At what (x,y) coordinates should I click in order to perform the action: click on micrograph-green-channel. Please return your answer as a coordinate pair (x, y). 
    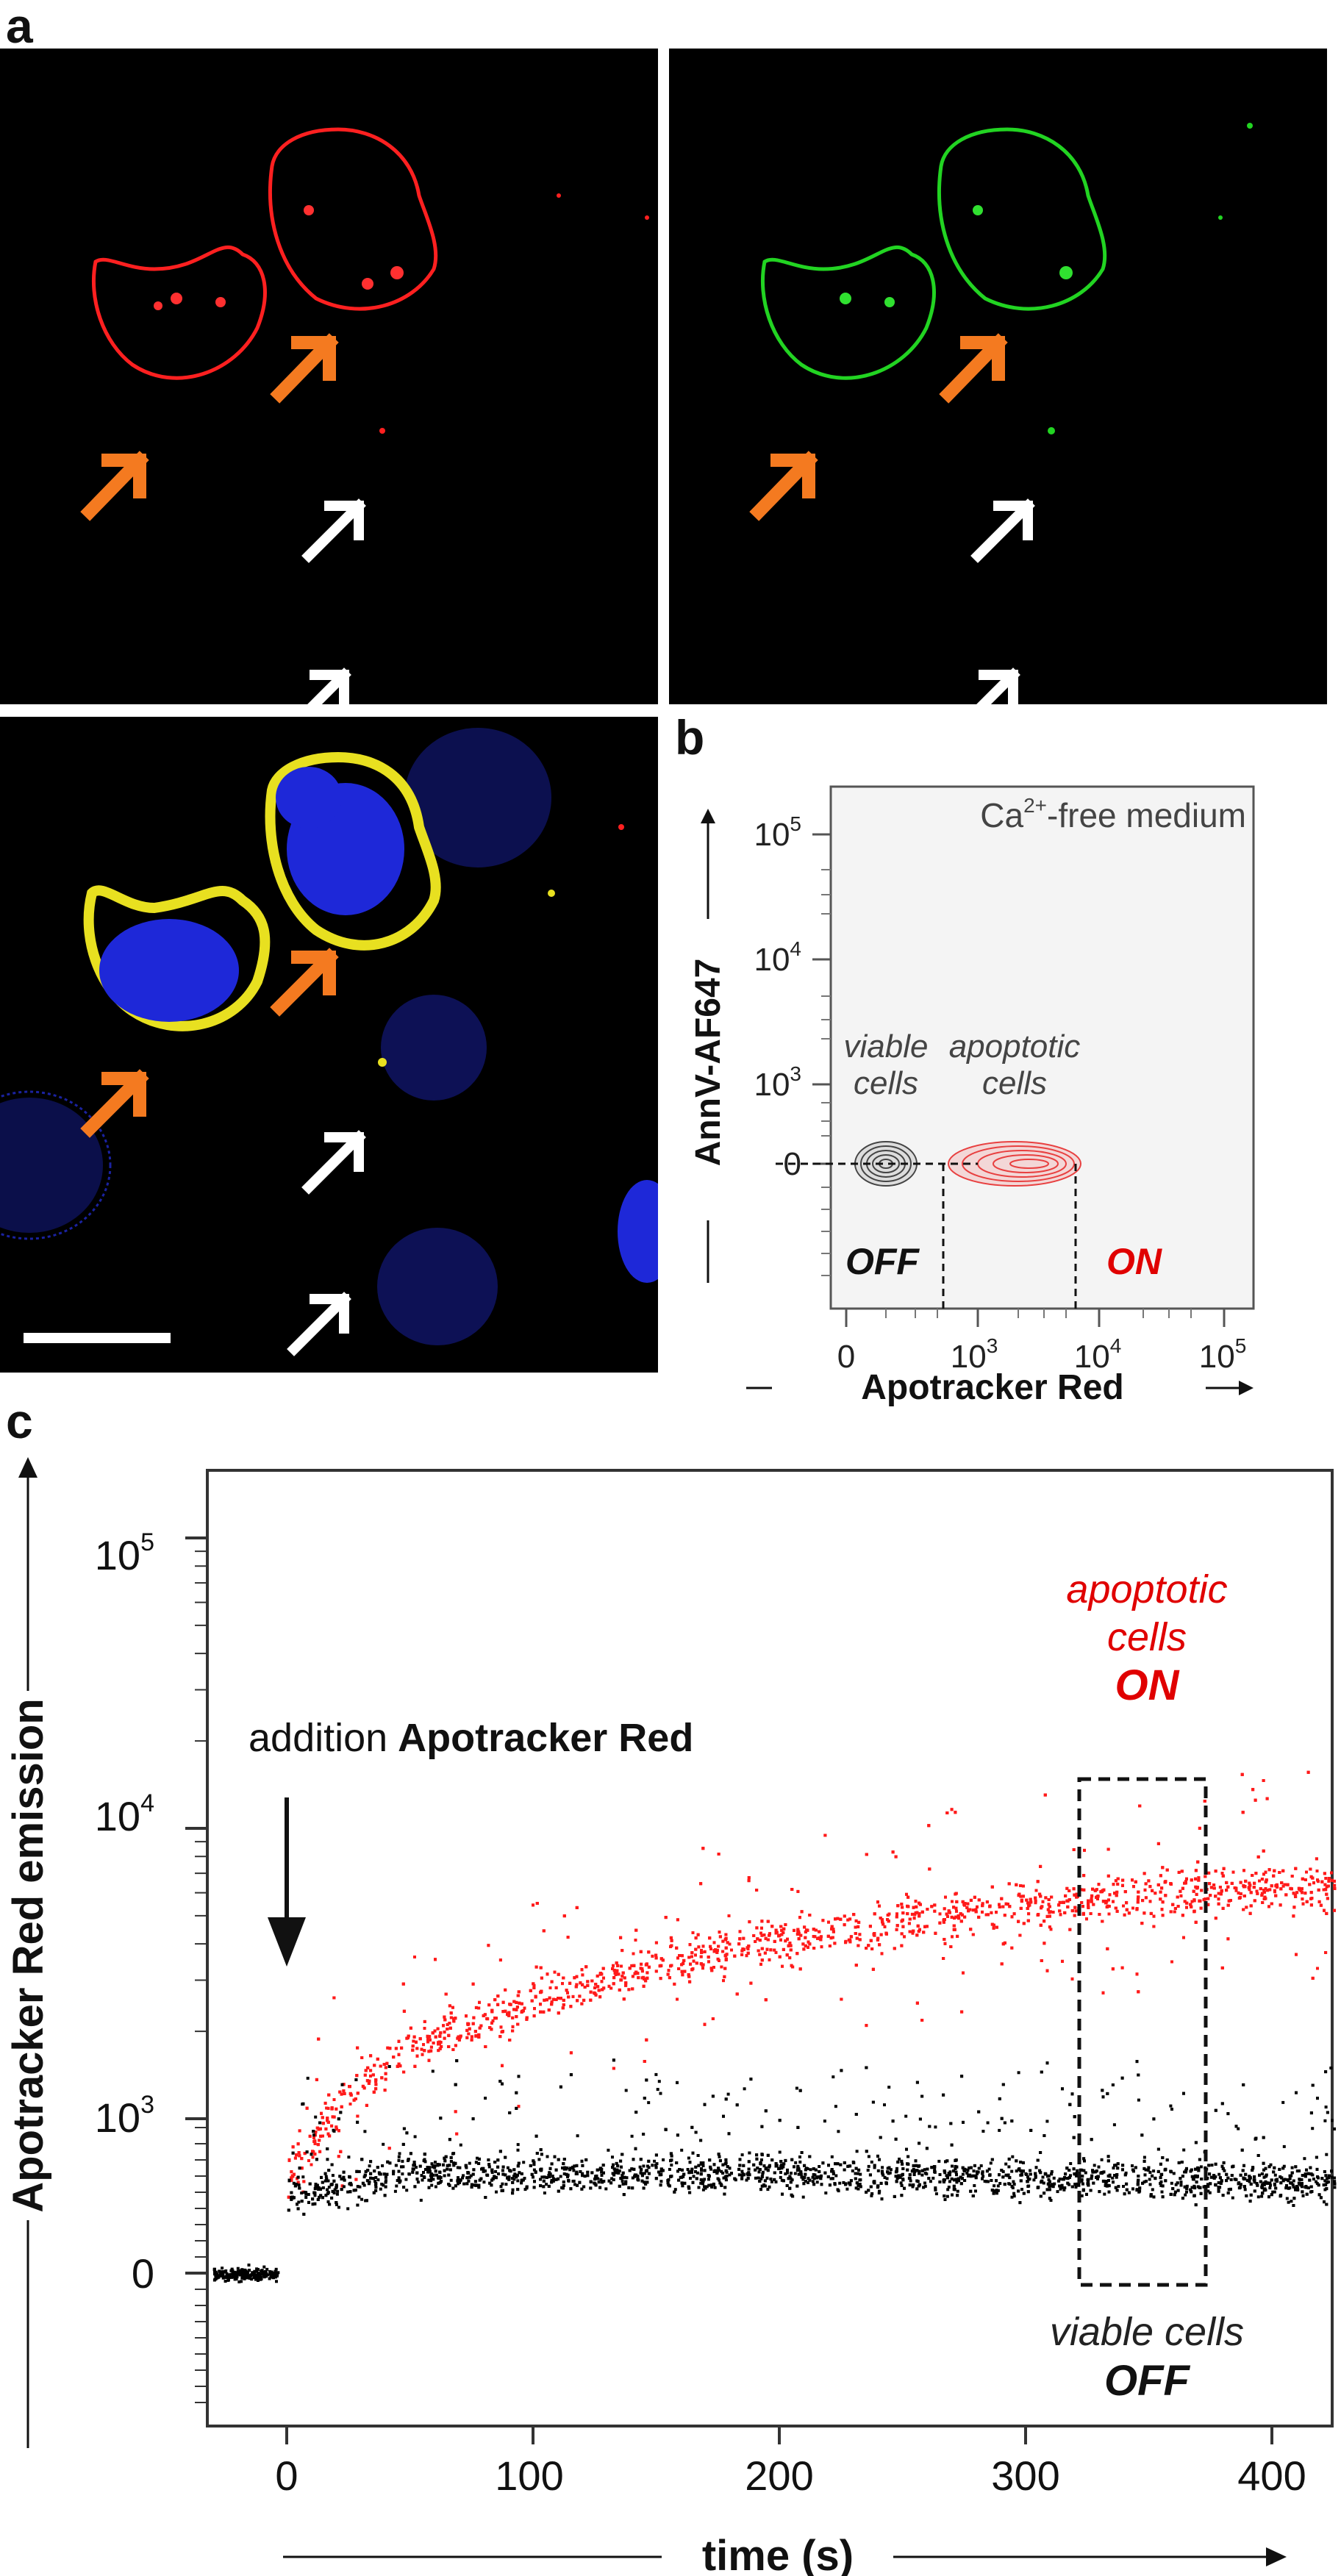
    Looking at the image, I should click on (998, 377).